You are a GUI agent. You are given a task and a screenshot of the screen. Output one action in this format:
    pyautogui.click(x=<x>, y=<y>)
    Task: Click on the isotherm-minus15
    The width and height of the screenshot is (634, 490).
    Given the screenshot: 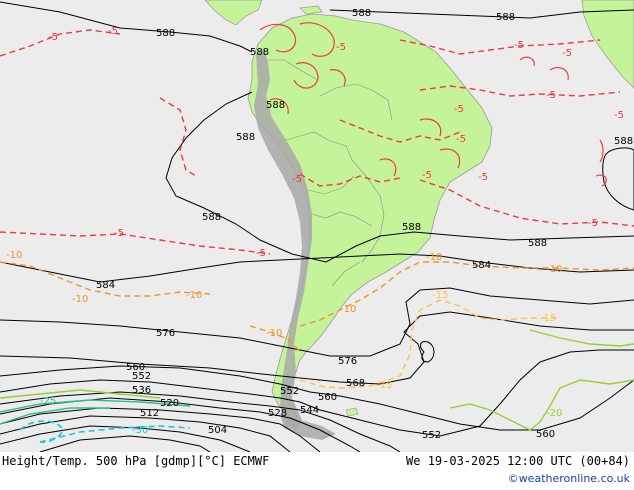 What is the action you would take?
    pyautogui.click(x=429, y=344)
    